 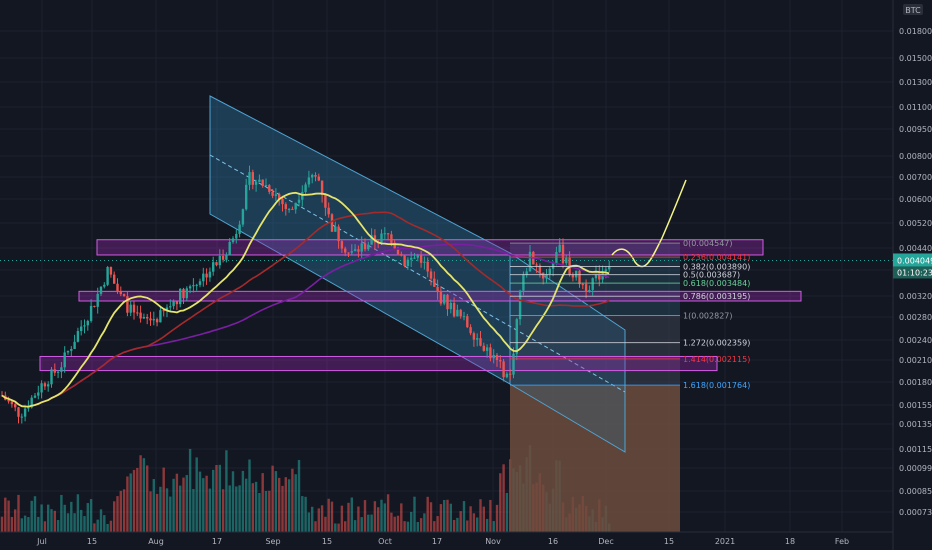 What do you see at coordinates (437, 541) in the screenshot?
I see `x-tick-label: 17` at bounding box center [437, 541].